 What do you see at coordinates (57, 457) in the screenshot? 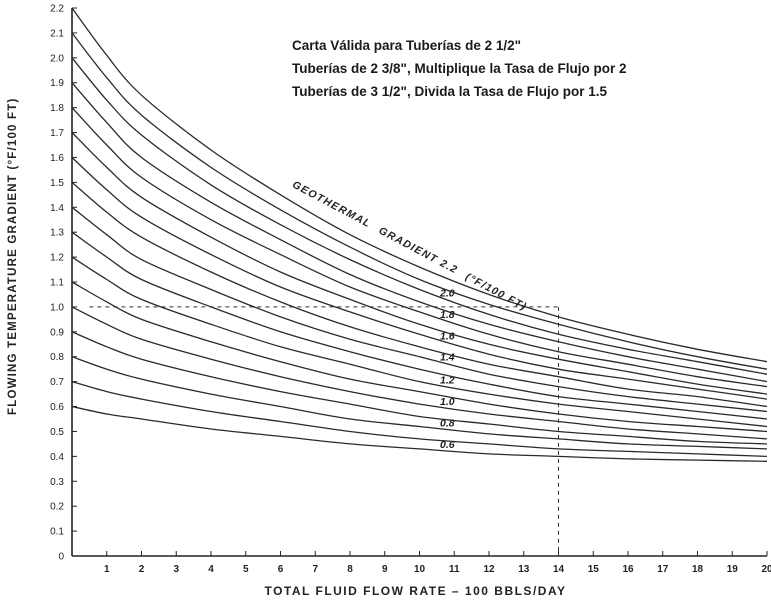
I see `y-tick-label: 0.4` at bounding box center [57, 457].